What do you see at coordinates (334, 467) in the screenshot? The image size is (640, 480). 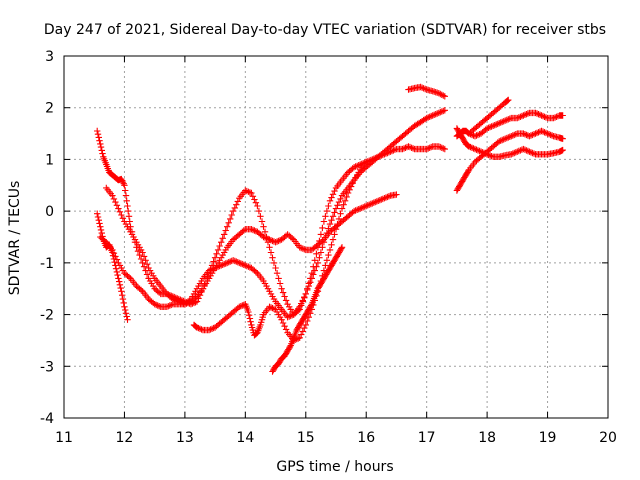 I see `x-axis-label: GPS time / hours` at bounding box center [334, 467].